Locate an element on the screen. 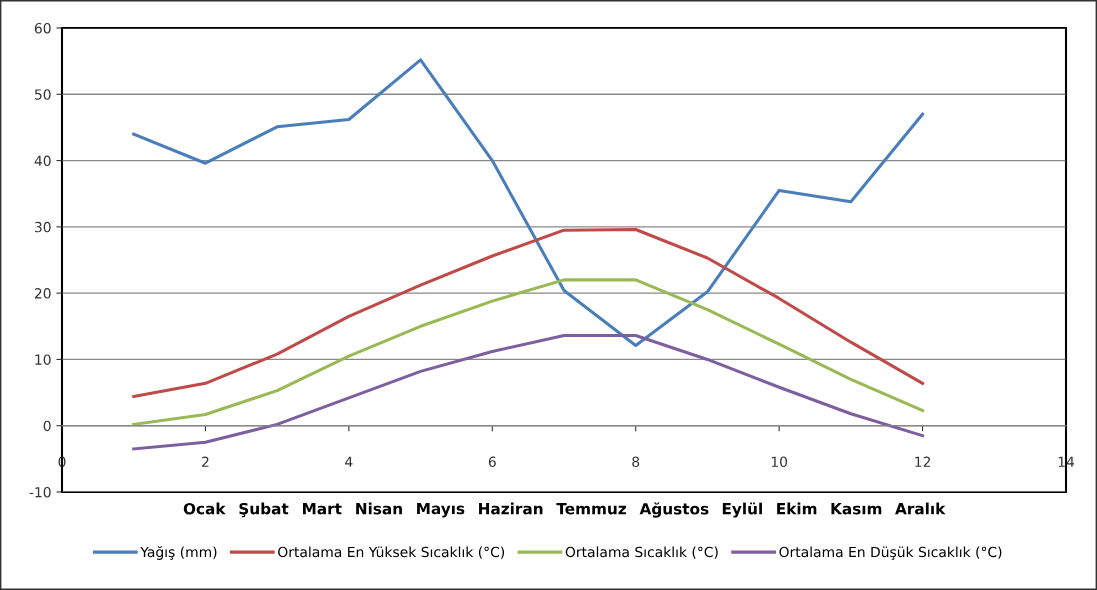 This screenshot has height=590, width=1097. text: Mart is located at coordinates (322, 509).